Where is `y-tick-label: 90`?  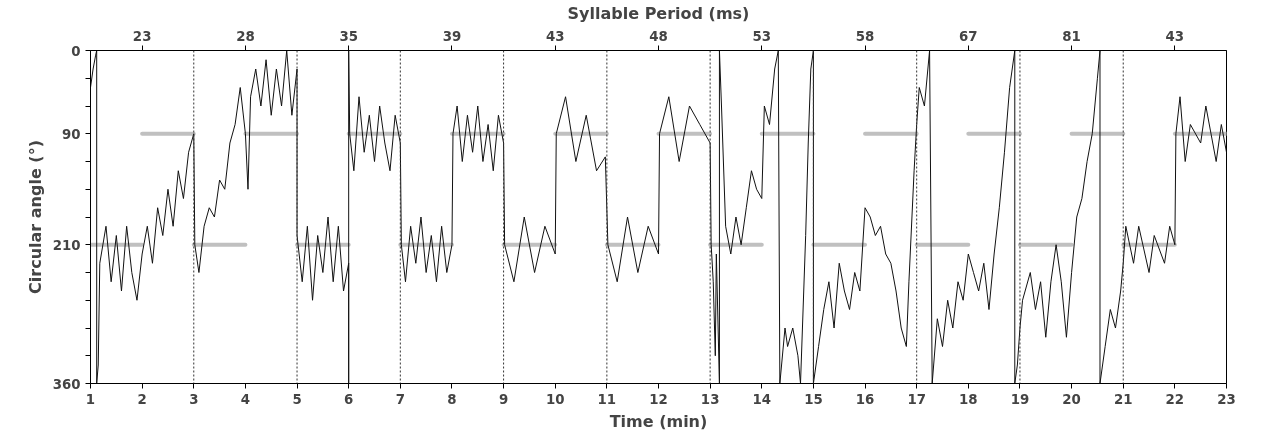
y-tick-label: 90 is located at coordinates (71, 134).